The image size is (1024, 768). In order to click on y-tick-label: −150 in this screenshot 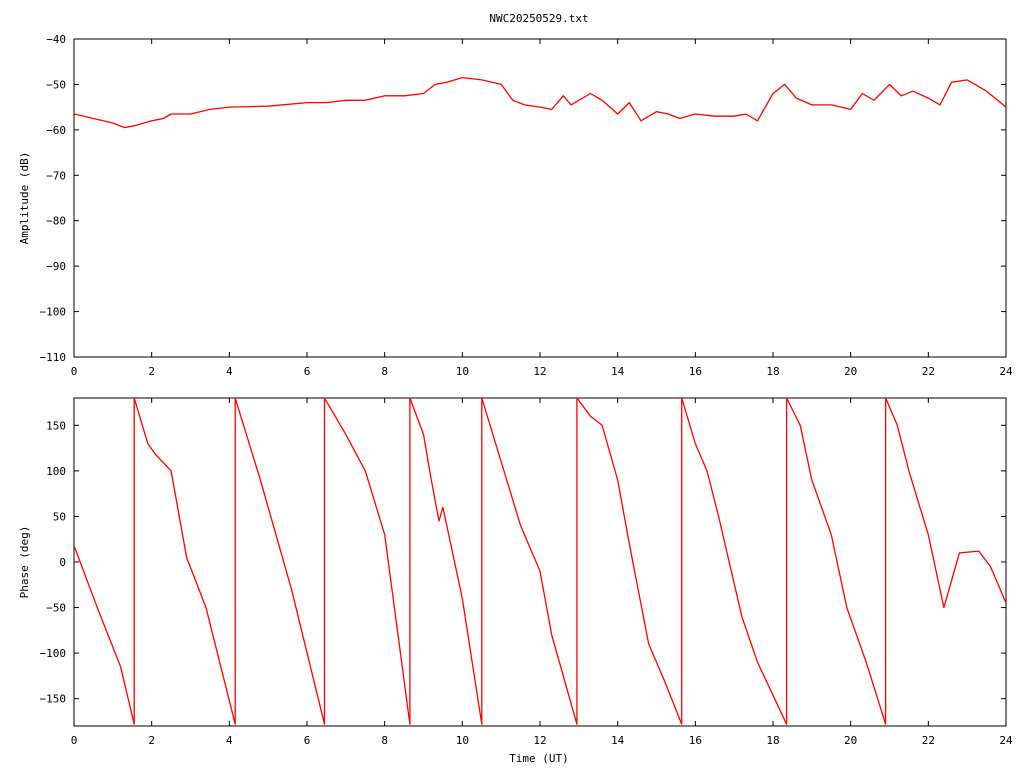, I will do `click(53, 699)`.